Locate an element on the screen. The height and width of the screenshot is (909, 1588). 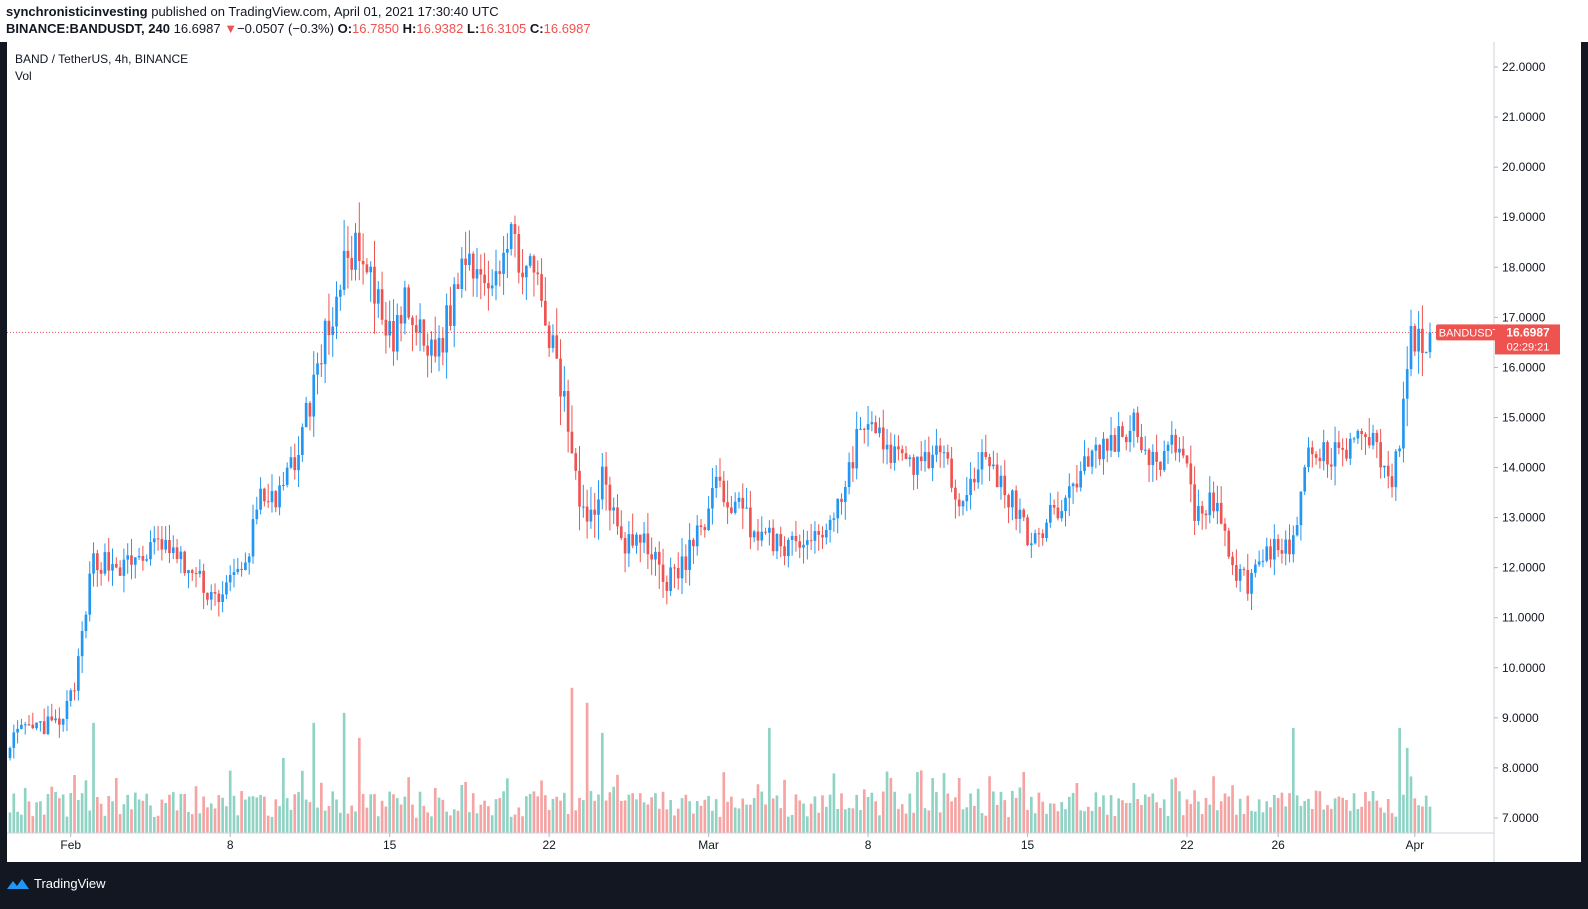
symbol-tag is located at coordinates (1469, 332).